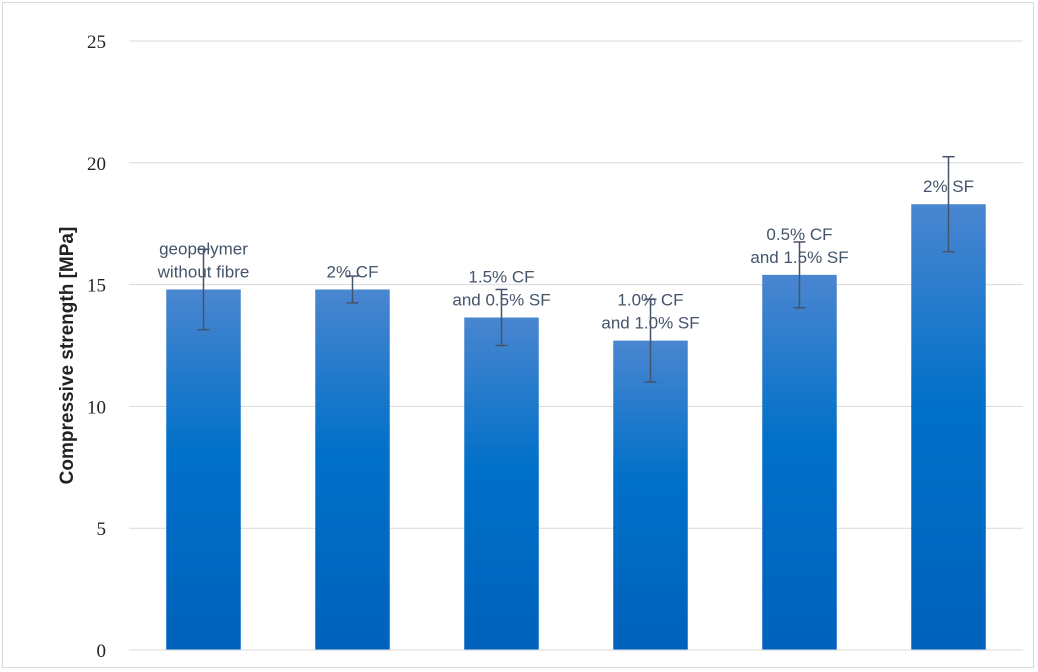 The width and height of the screenshot is (1038, 672). What do you see at coordinates (67, 356) in the screenshot?
I see `y-axis-title: Compressive strength [MPa]` at bounding box center [67, 356].